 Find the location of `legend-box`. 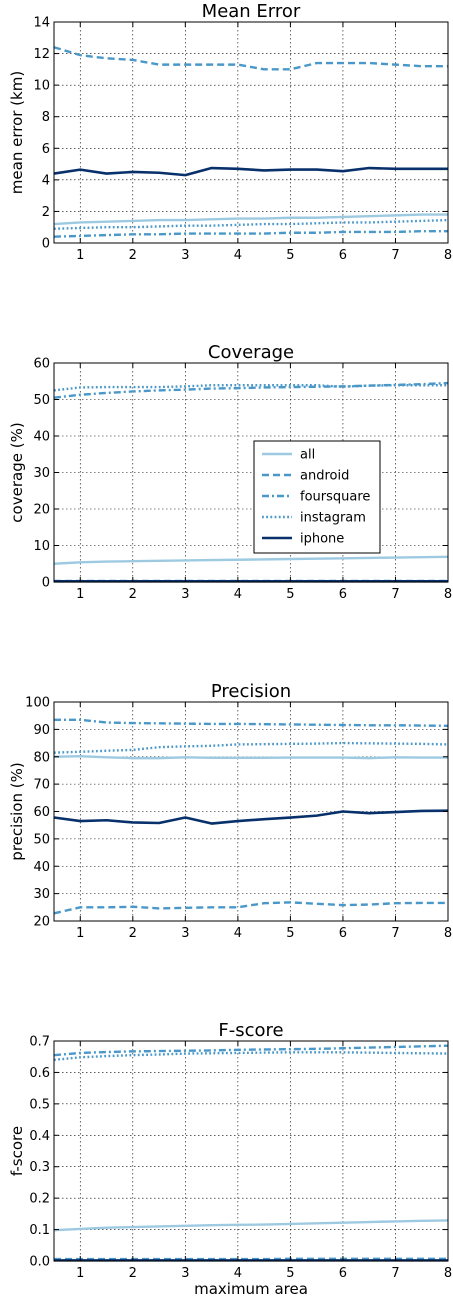

legend-box is located at coordinates (317, 497).